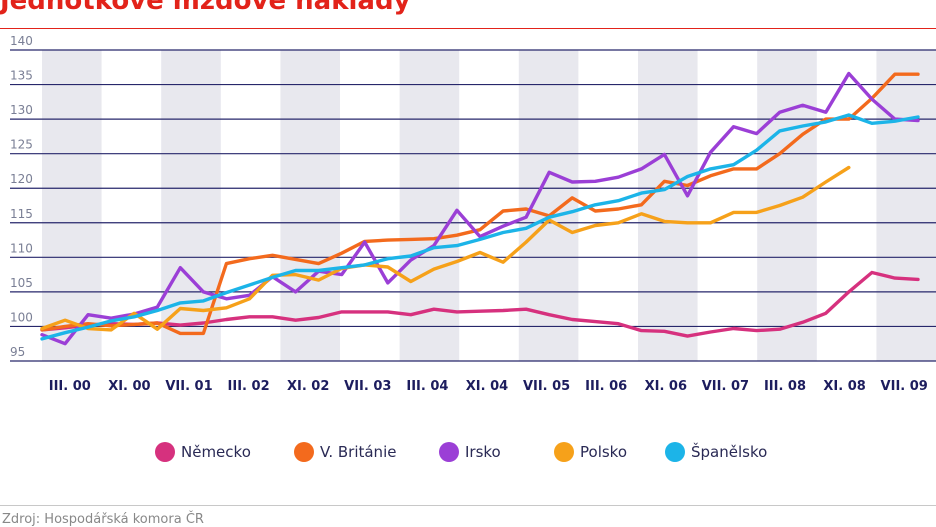 The width and height of the screenshot is (936, 527). I want to click on x-tick-label: VII. 03, so click(367, 386).